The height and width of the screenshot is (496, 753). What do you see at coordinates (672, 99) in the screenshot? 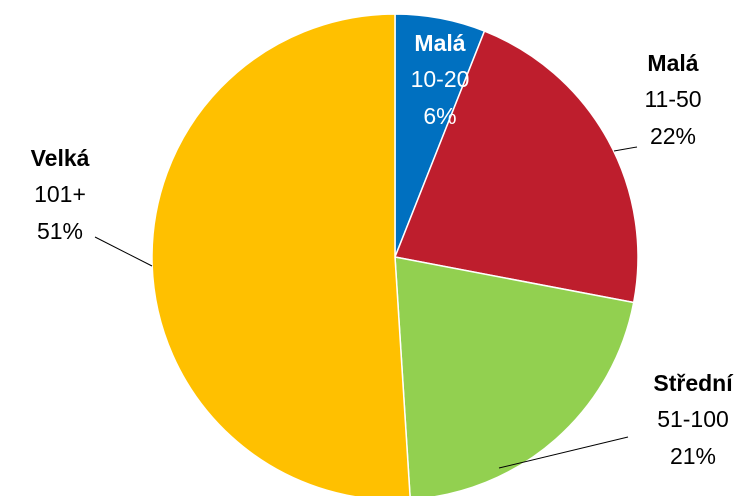
I see `slice-label-range: 11-50` at bounding box center [672, 99].